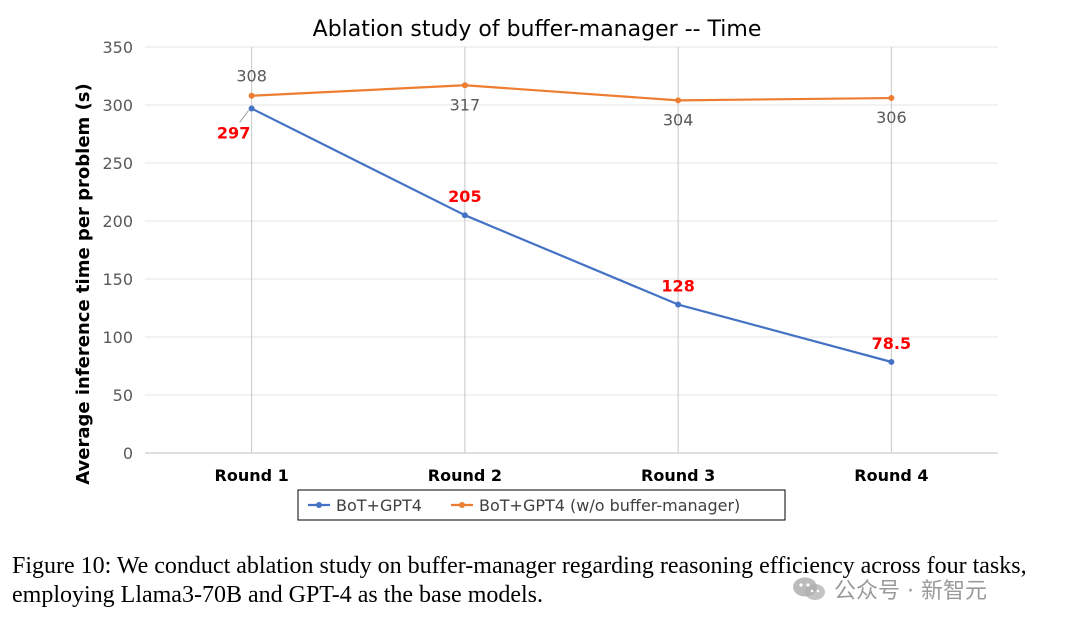 The height and width of the screenshot is (630, 1080). What do you see at coordinates (117, 279) in the screenshot?
I see `y-tick-label: 150` at bounding box center [117, 279].